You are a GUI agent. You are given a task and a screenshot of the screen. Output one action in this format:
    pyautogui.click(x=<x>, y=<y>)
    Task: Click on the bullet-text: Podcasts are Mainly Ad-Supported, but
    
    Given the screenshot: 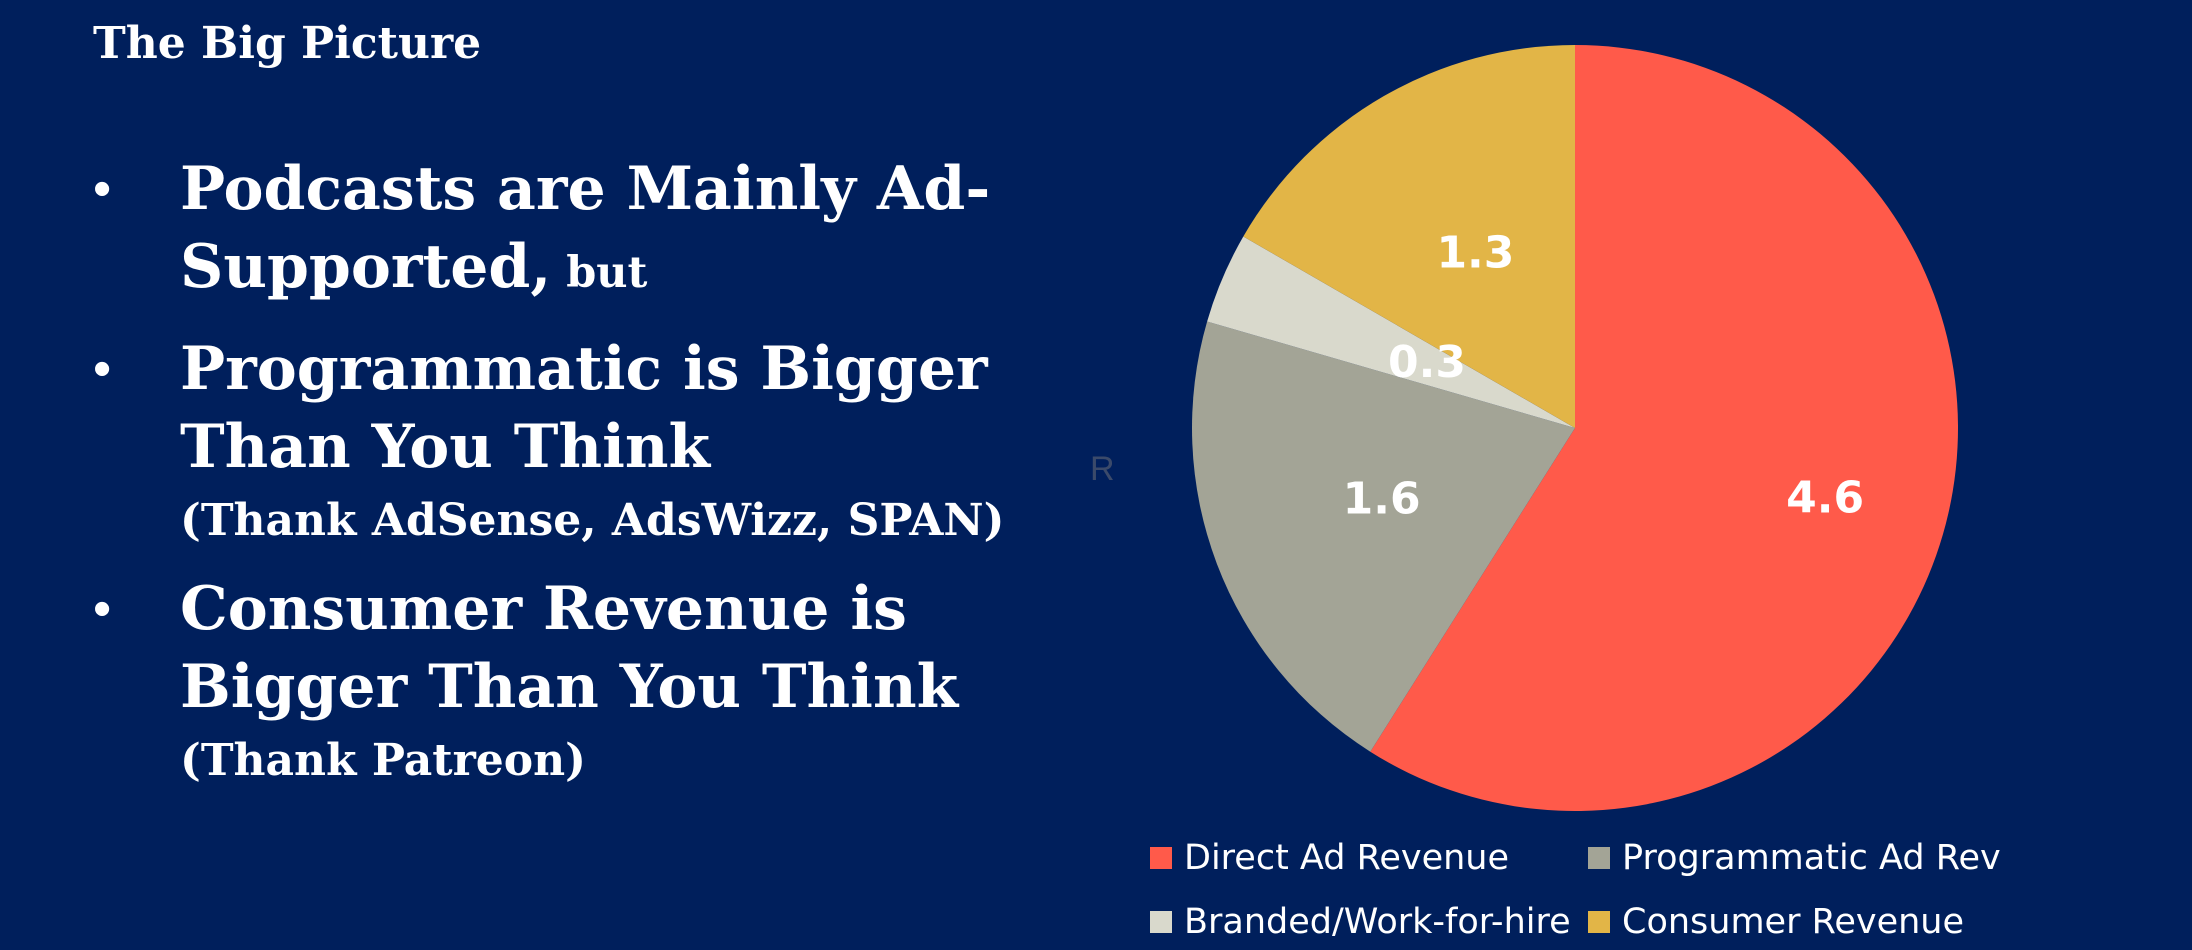 What is the action you would take?
    pyautogui.click(x=626, y=231)
    